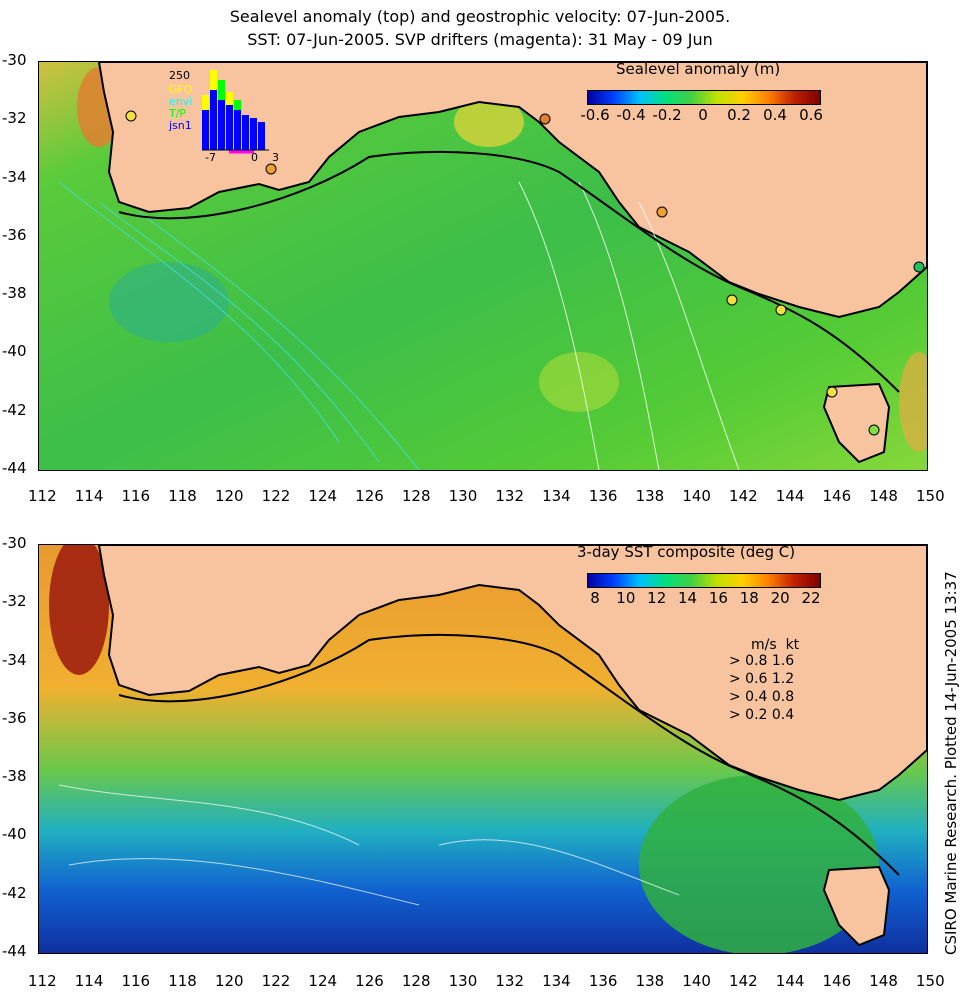  Describe the element at coordinates (698, 69) in the screenshot. I see `sla-colorbar-title: Sealevel anomaly (m)` at that location.